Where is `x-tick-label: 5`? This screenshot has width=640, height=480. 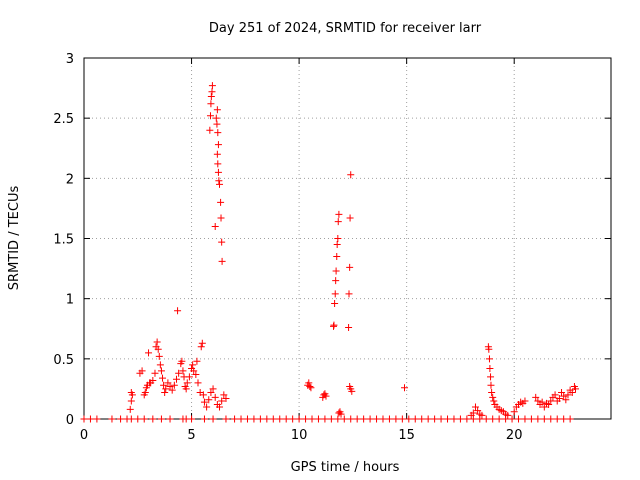
x-tick-label: 5 is located at coordinates (191, 435).